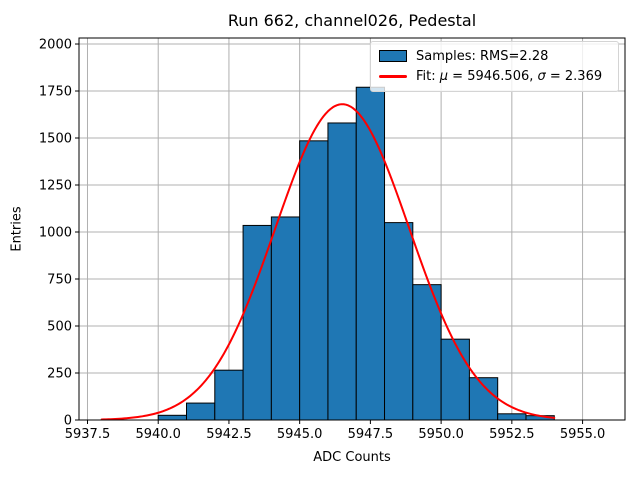 The height and width of the screenshot is (480, 640). Describe the element at coordinates (512, 434) in the screenshot. I see `x-tick-label: 5952.5` at that location.